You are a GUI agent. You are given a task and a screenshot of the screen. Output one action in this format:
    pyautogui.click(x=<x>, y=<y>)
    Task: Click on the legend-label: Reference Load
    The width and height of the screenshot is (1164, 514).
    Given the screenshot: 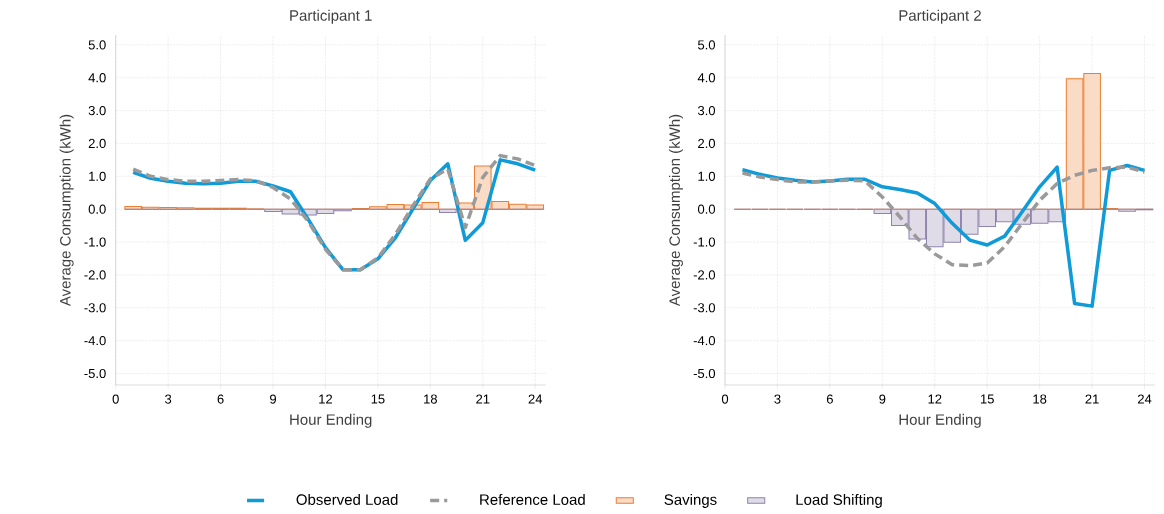 What is the action you would take?
    pyautogui.click(x=532, y=499)
    